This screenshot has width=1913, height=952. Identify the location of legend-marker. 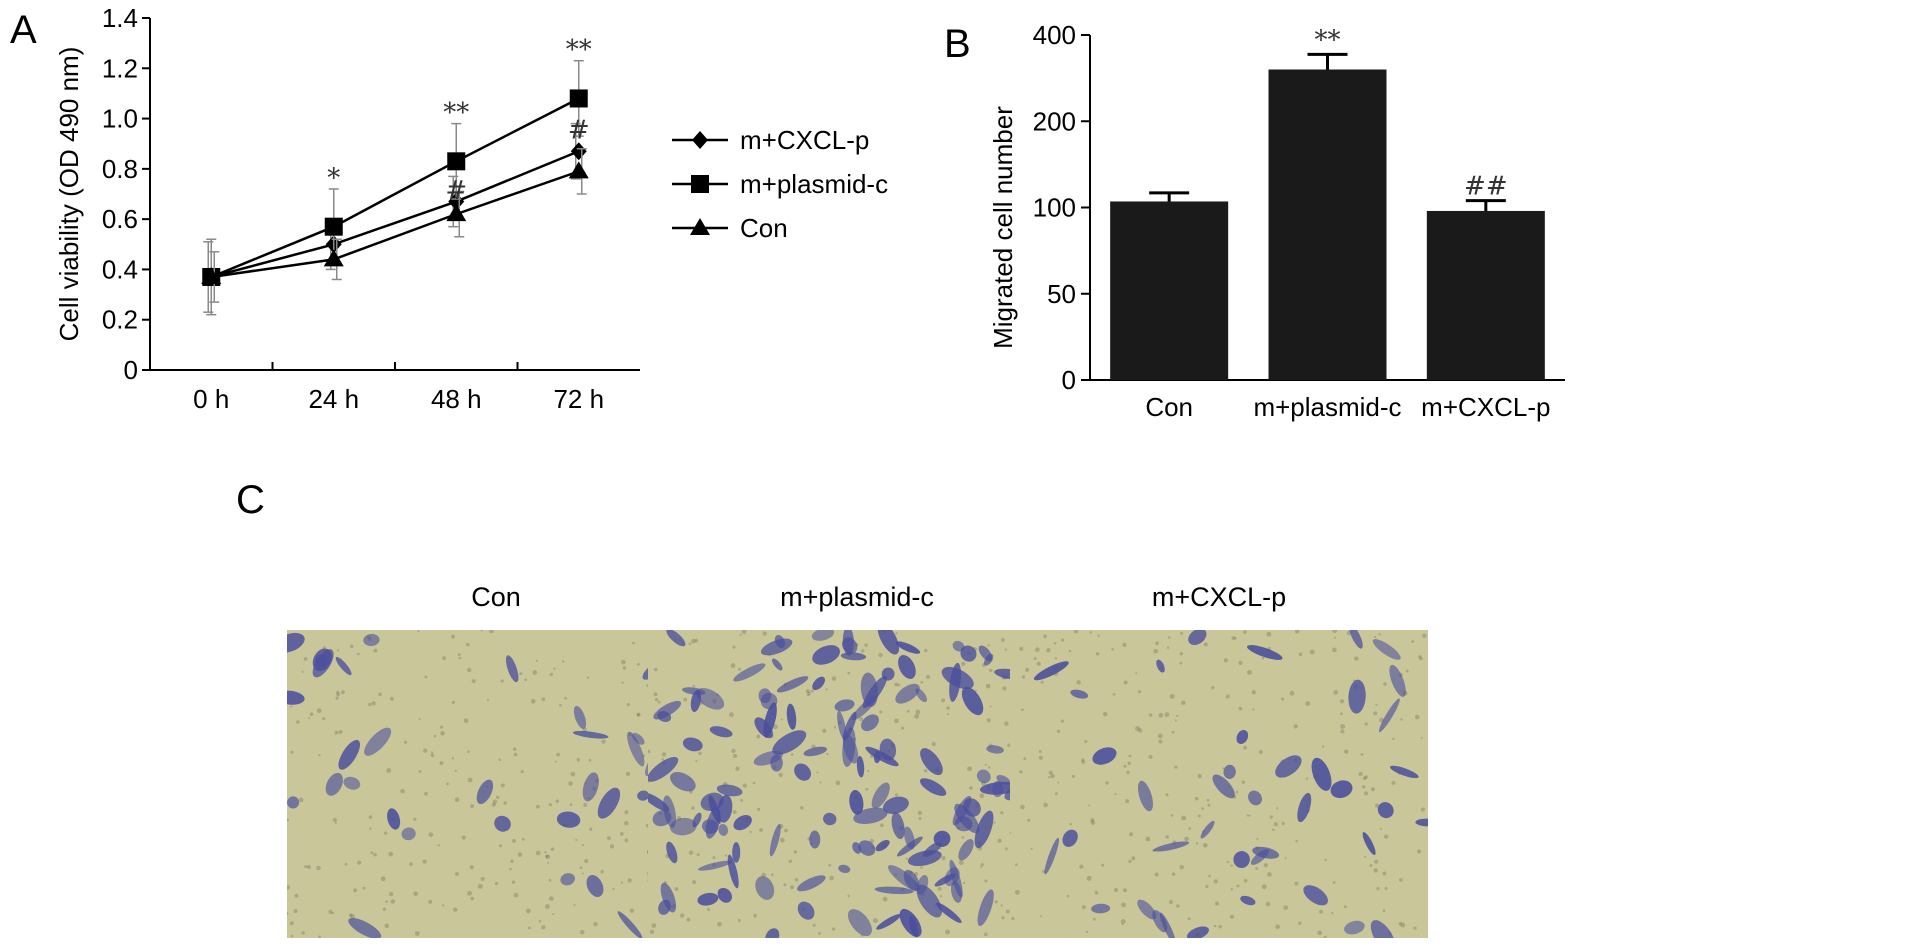
(700, 184).